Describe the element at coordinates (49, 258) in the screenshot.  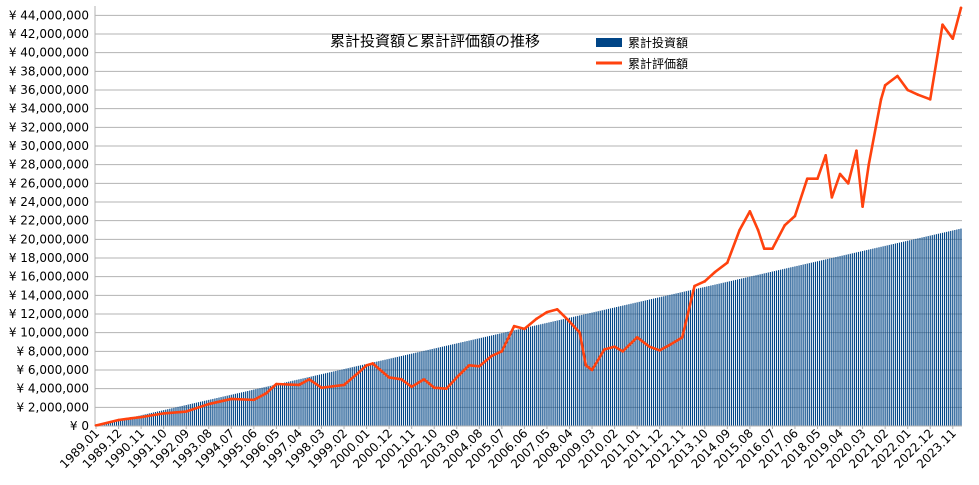
I see `y-tick-label: ¥ 18,000,000` at that location.